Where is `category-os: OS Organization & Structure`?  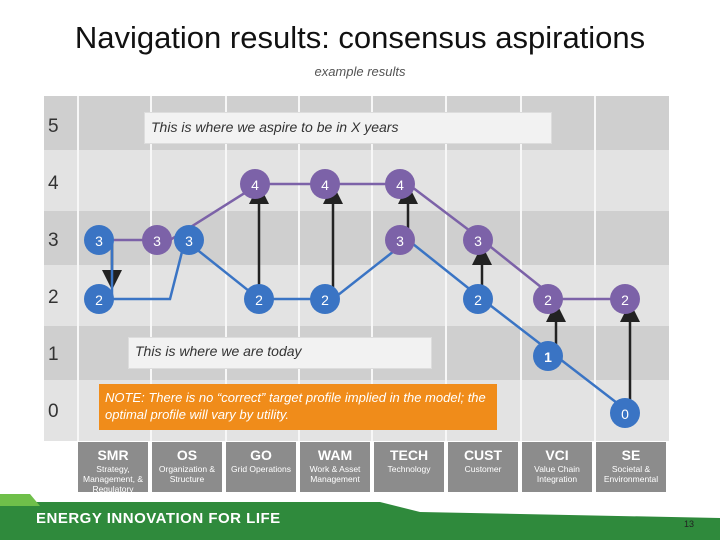 category-os: OS Organization & Structure is located at coordinates (187, 467).